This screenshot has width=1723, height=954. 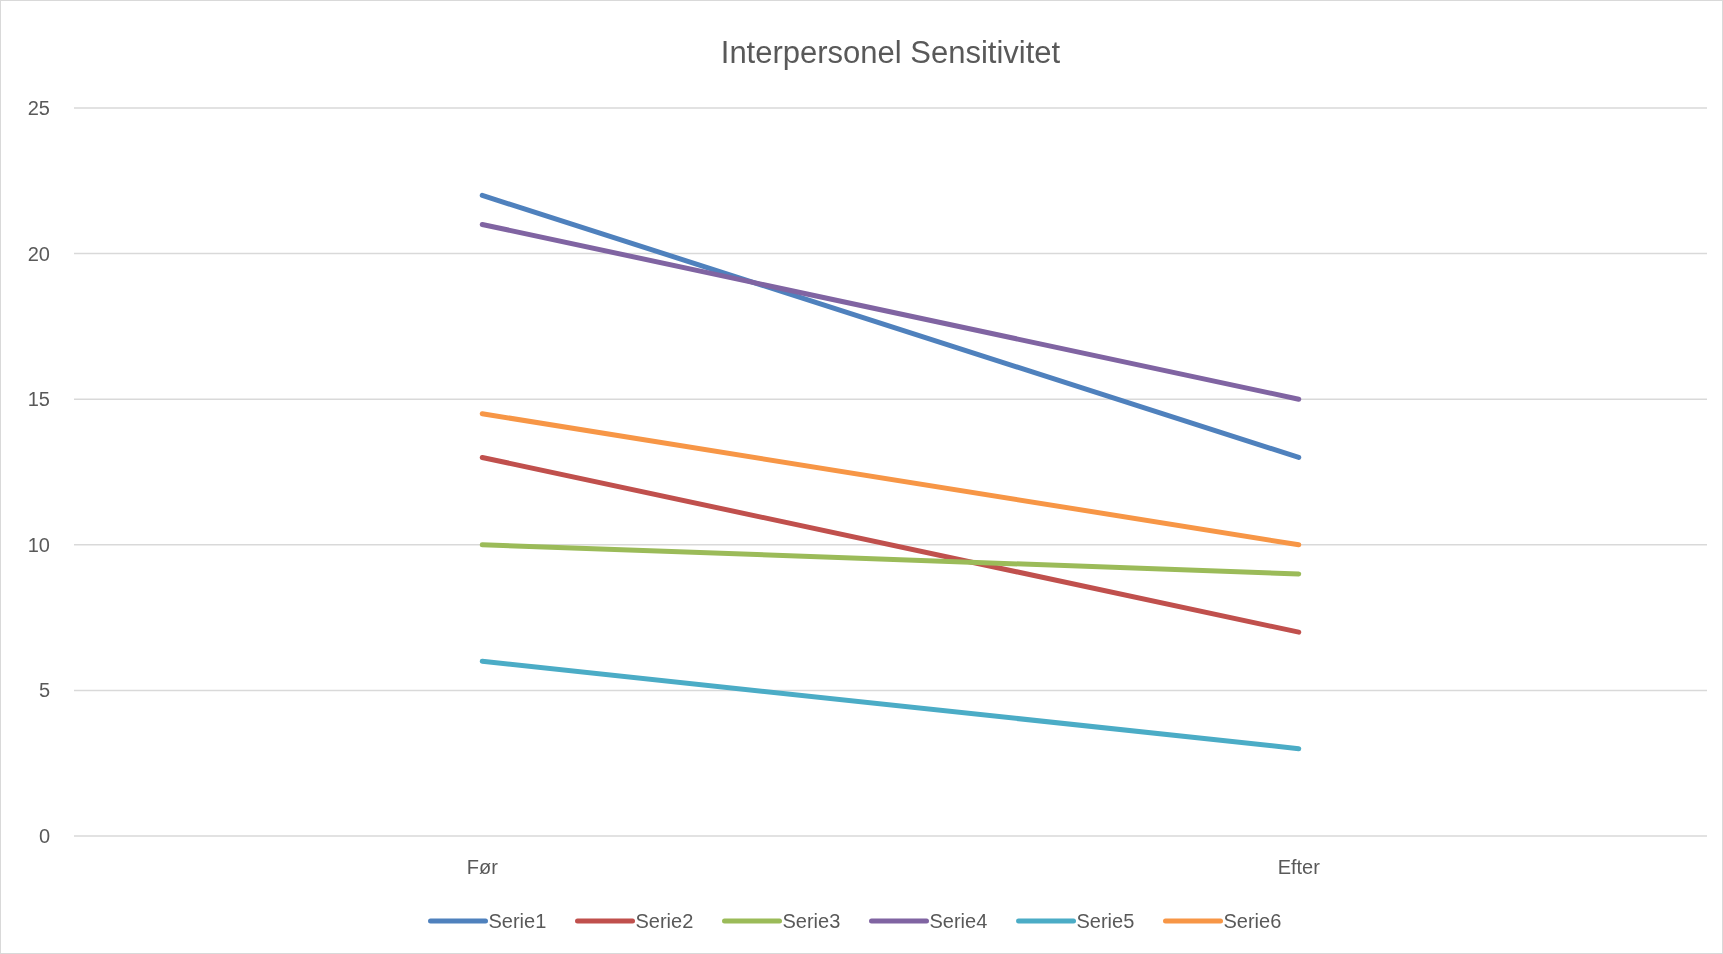 I want to click on y-tick-label: 25, so click(x=38, y=108).